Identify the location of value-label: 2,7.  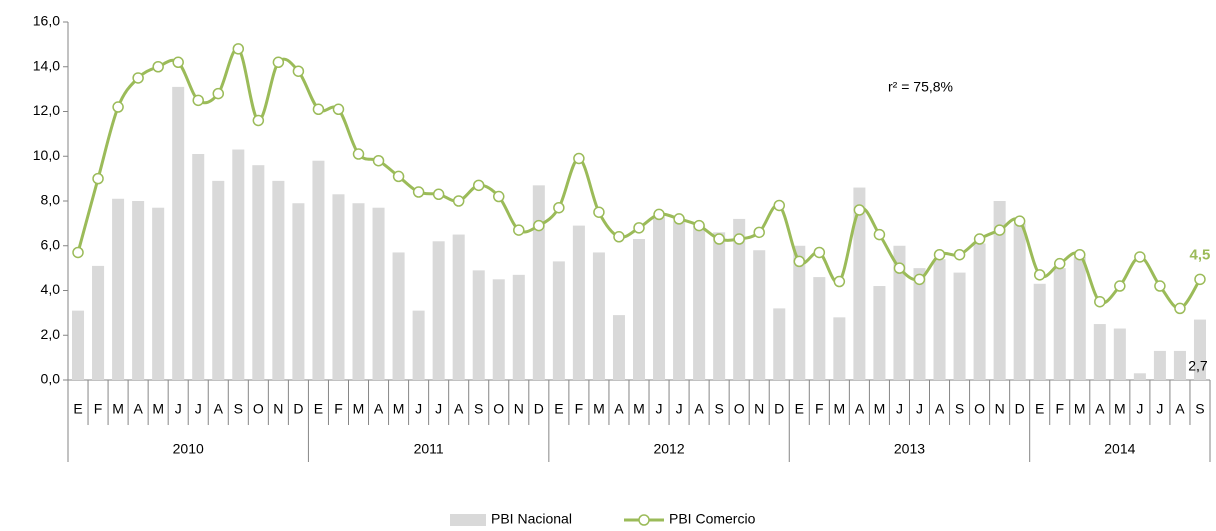
(1198, 365).